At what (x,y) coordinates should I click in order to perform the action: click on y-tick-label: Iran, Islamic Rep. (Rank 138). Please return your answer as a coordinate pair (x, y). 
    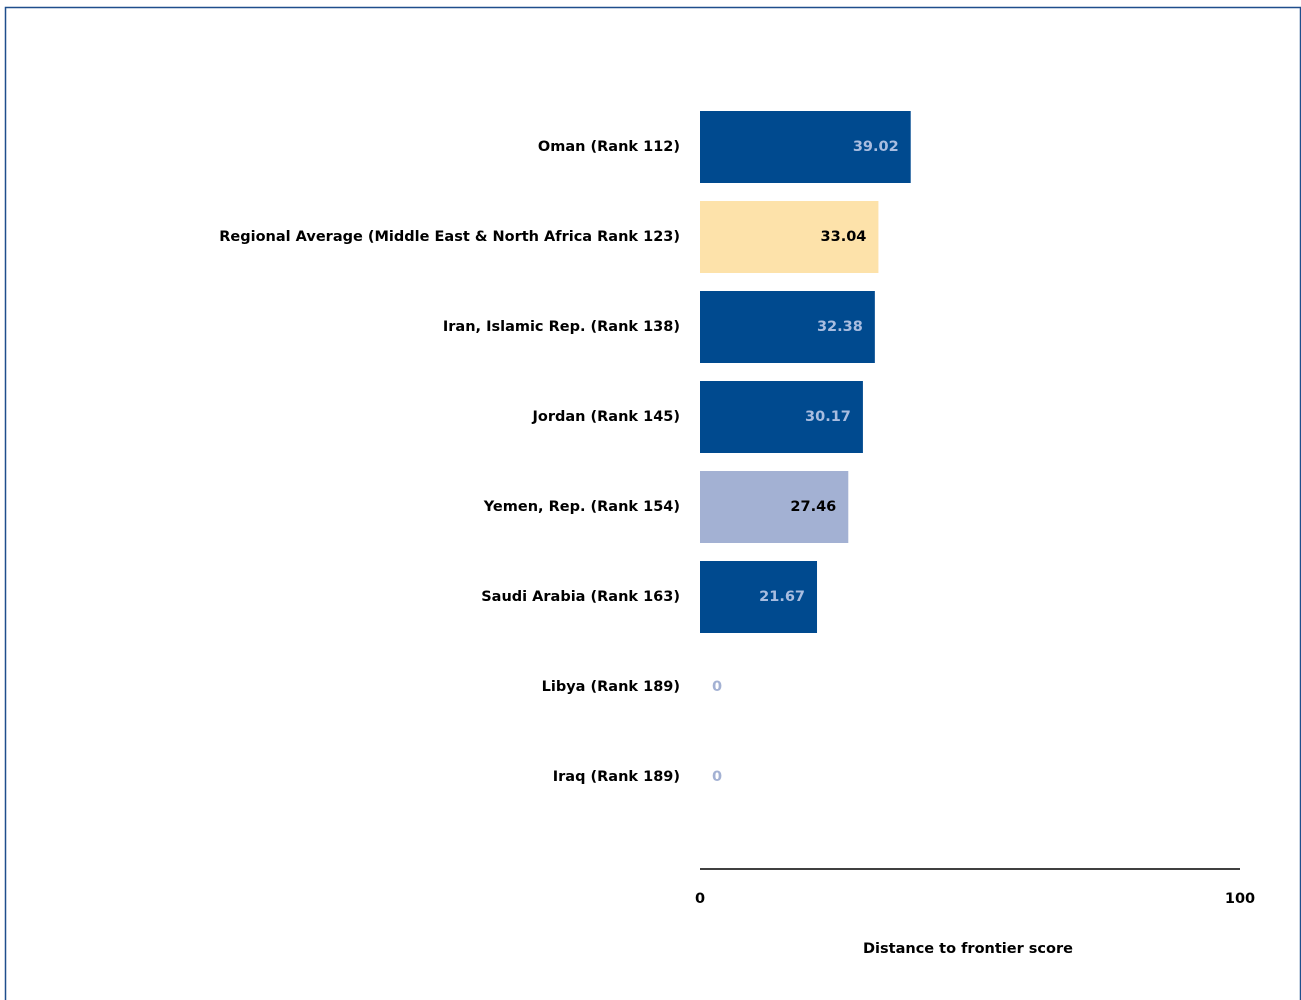
    Looking at the image, I should click on (561, 327).